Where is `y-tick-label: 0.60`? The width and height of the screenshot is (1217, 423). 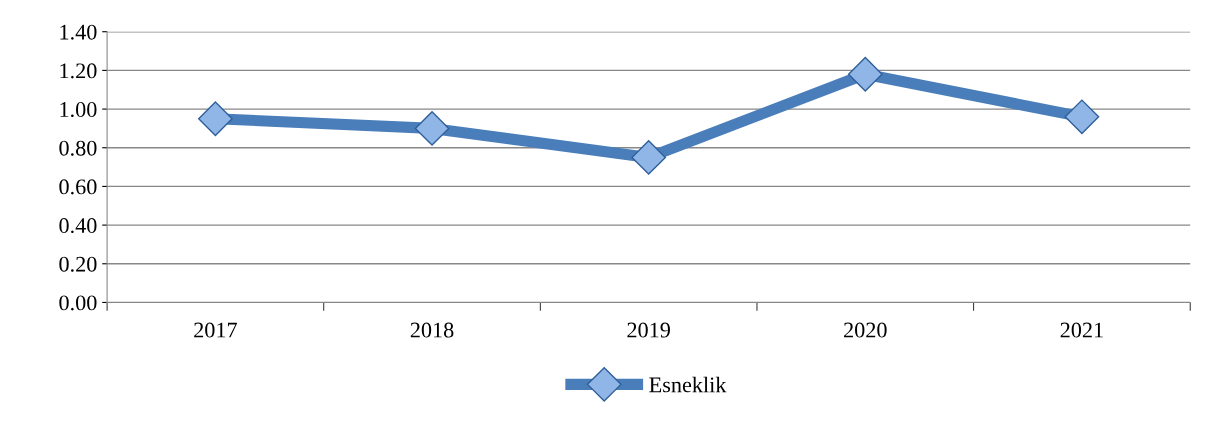
y-tick-label: 0.60 is located at coordinates (78, 187).